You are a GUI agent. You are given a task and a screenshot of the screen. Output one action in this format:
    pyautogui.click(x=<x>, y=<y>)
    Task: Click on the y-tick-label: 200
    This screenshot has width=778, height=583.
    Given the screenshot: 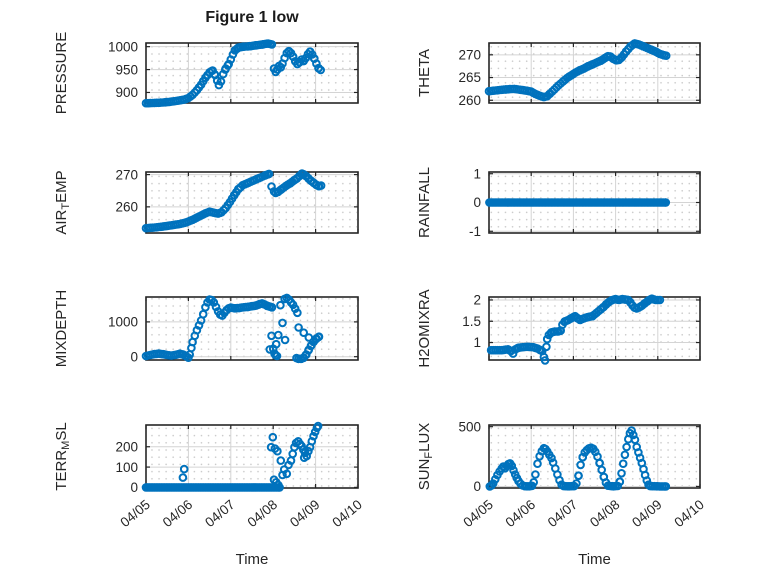 What is the action you would take?
    pyautogui.click(x=126, y=446)
    